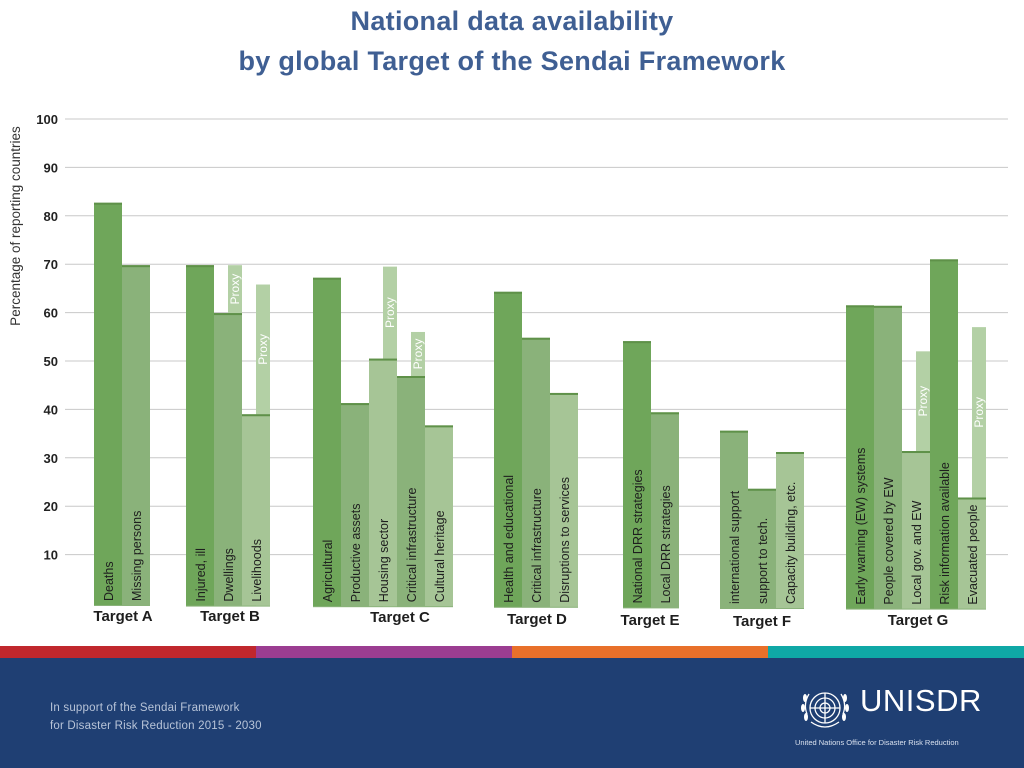 This screenshot has width=1024, height=768. Describe the element at coordinates (735, 547) in the screenshot. I see `bar-category-label: international support` at that location.